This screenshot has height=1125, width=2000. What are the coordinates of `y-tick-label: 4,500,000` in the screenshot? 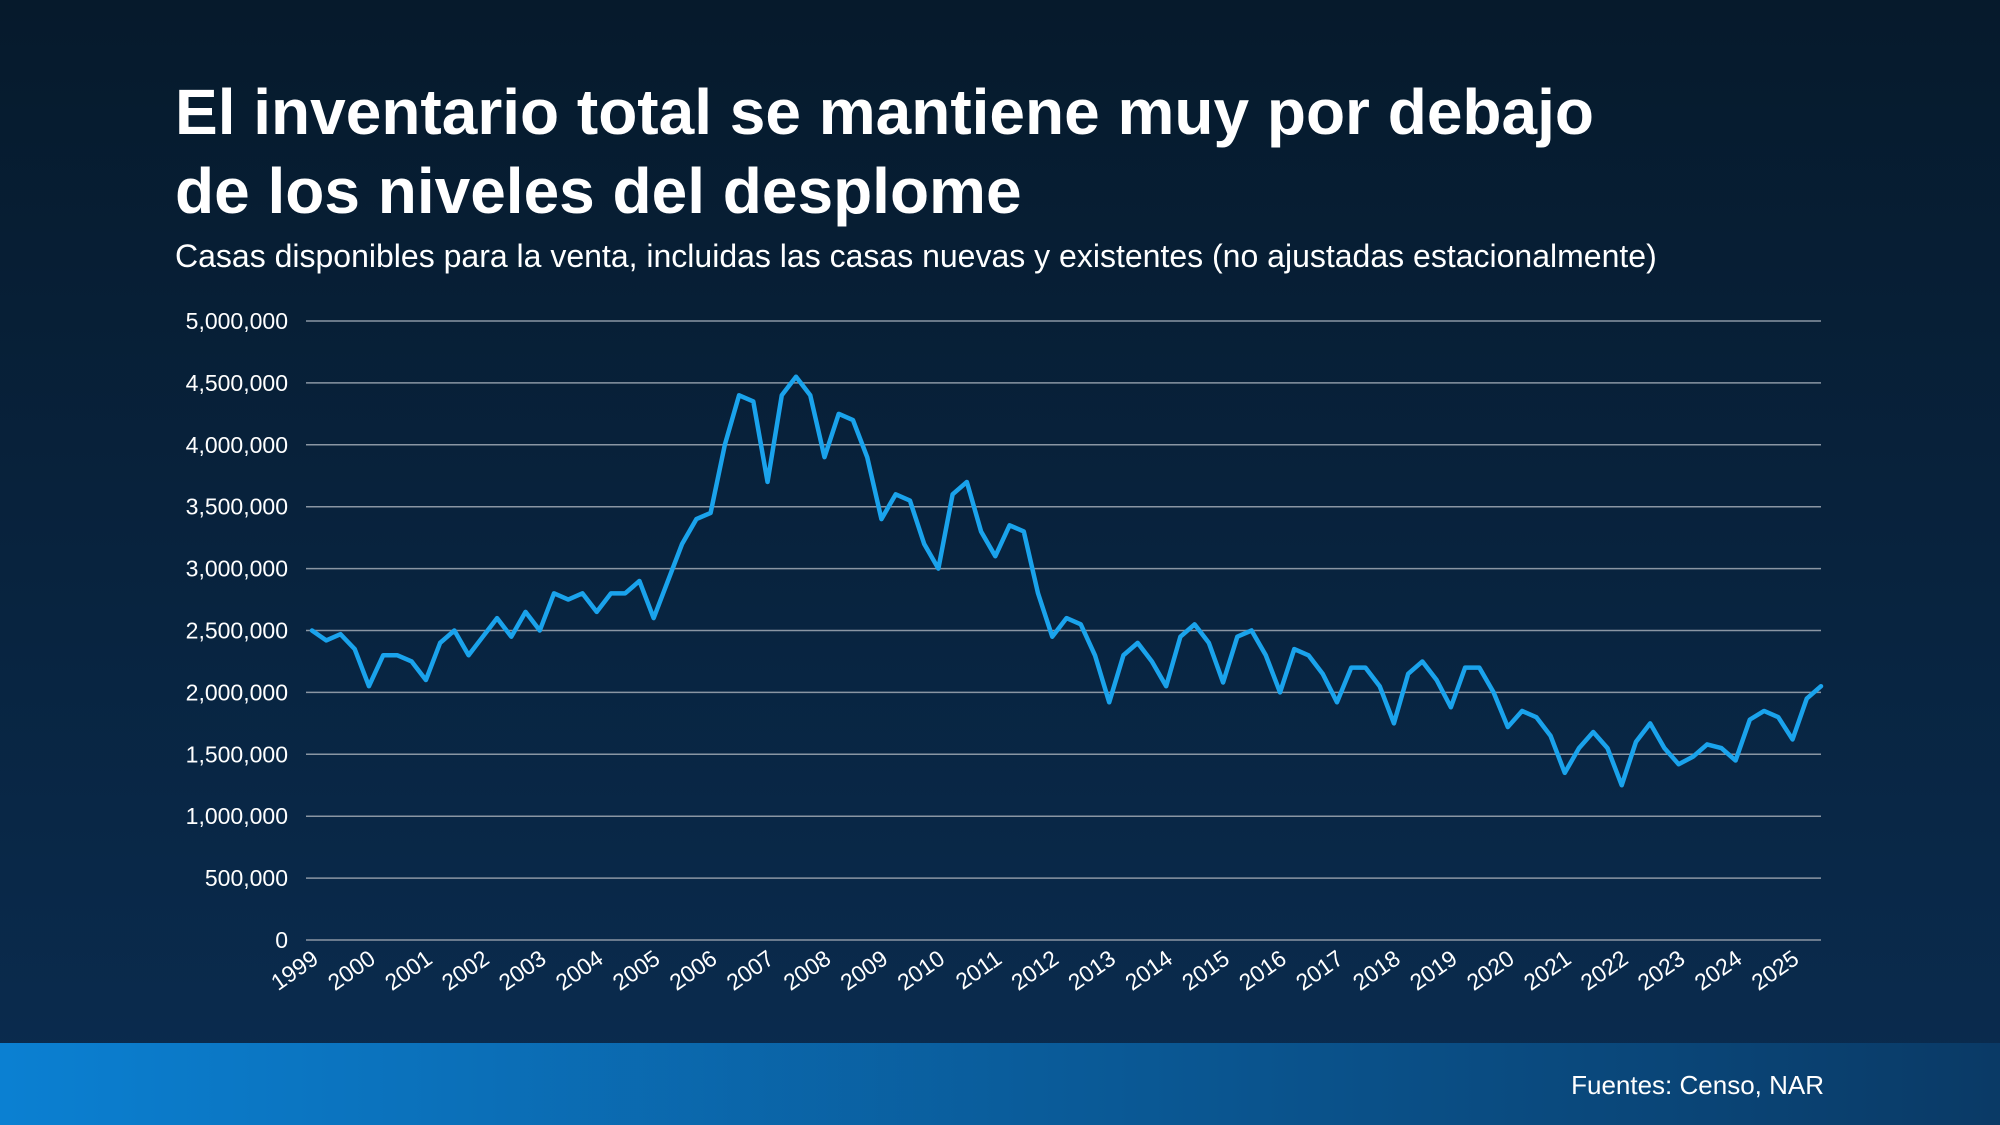 It's located at (237, 383).